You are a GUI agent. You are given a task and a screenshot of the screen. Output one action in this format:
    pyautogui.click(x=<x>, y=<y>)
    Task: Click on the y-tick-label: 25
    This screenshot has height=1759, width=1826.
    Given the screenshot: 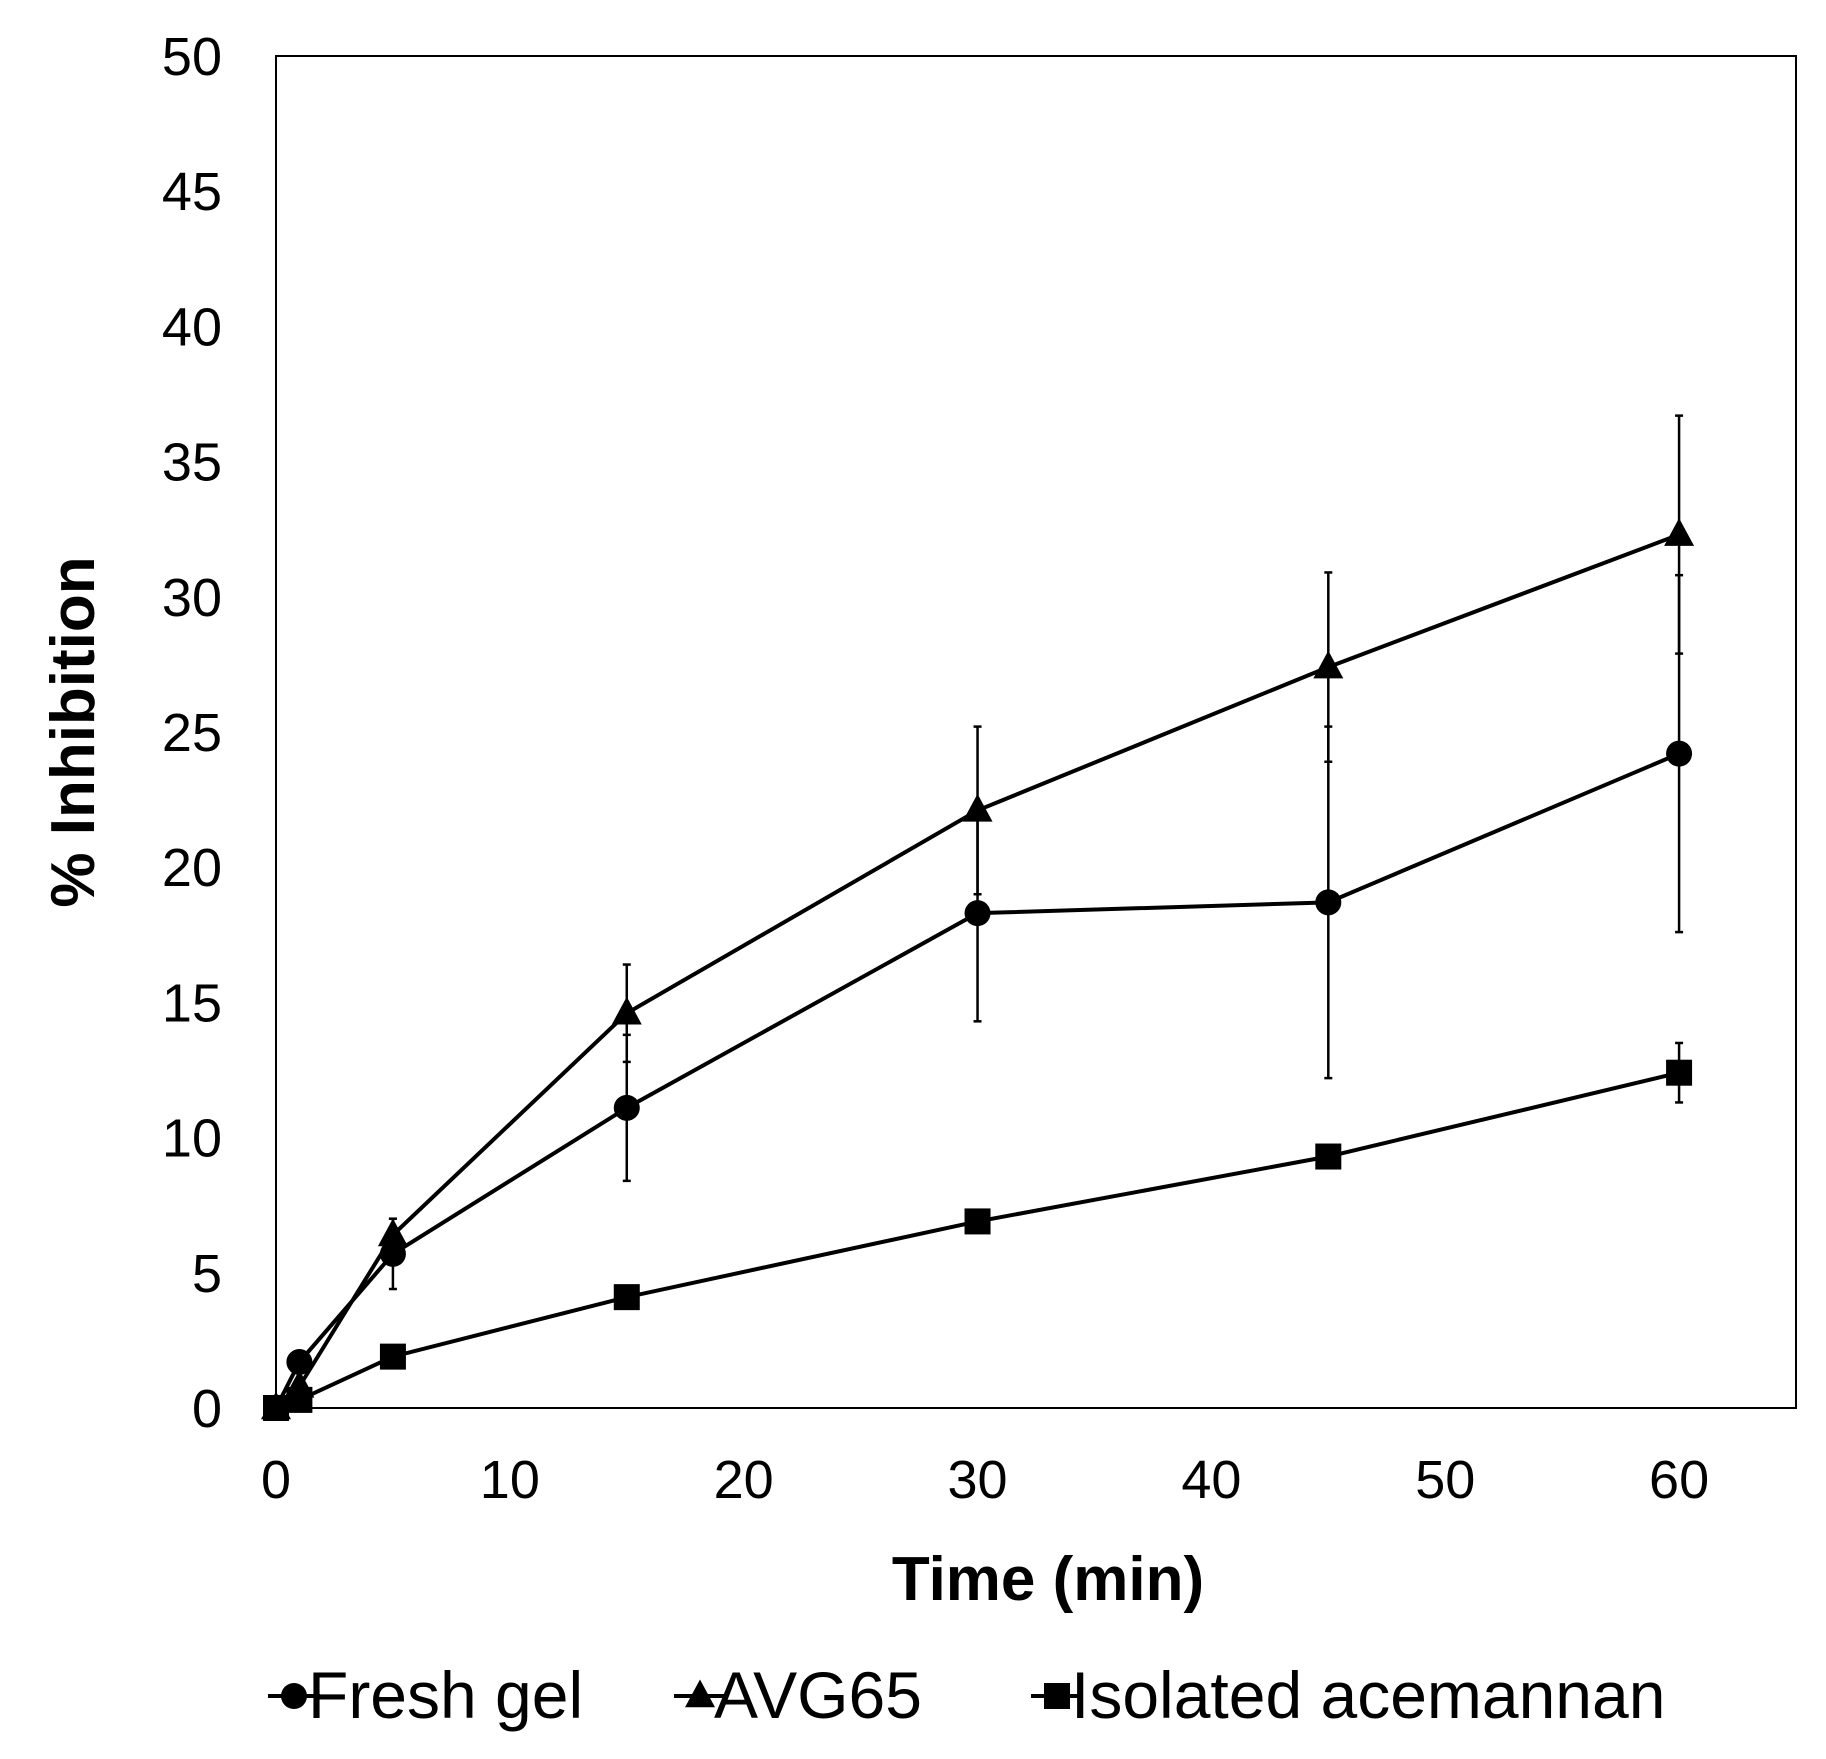 What is the action you would take?
    pyautogui.click(x=192, y=733)
    